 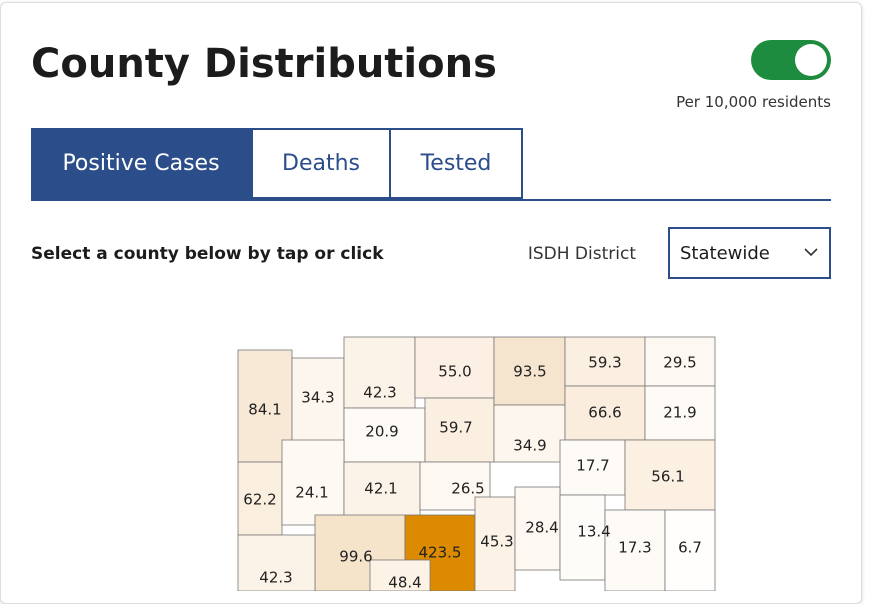 What do you see at coordinates (811, 252) in the screenshot?
I see `chevron` at bounding box center [811, 252].